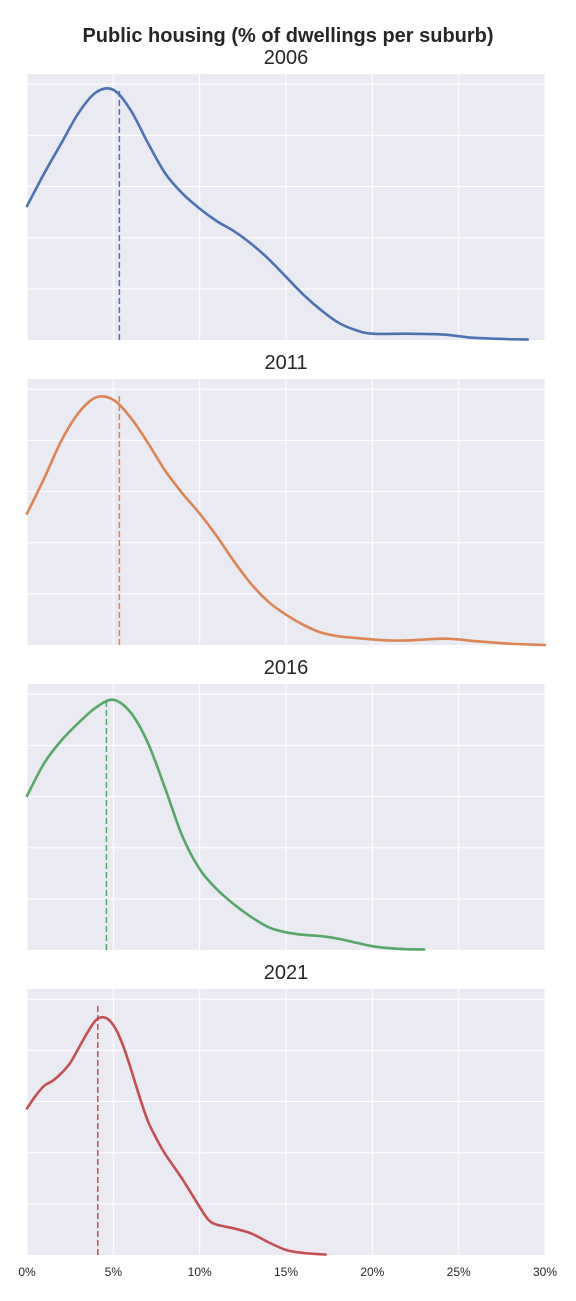  I want to click on kde-curve-2016, so click(225, 824).